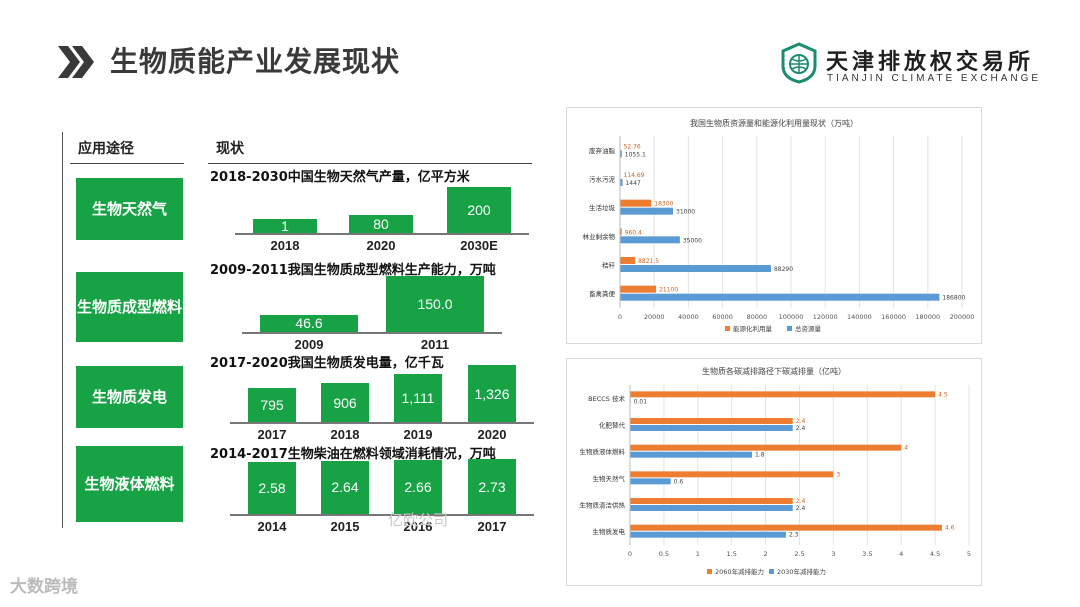 The image size is (1080, 607). Describe the element at coordinates (309, 344) in the screenshot. I see `x-tick-label: 2009` at that location.